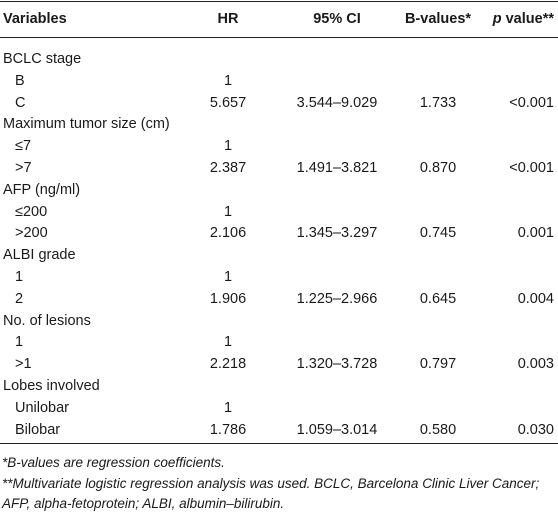  I want to click on header-cell: p value**, so click(523, 19).